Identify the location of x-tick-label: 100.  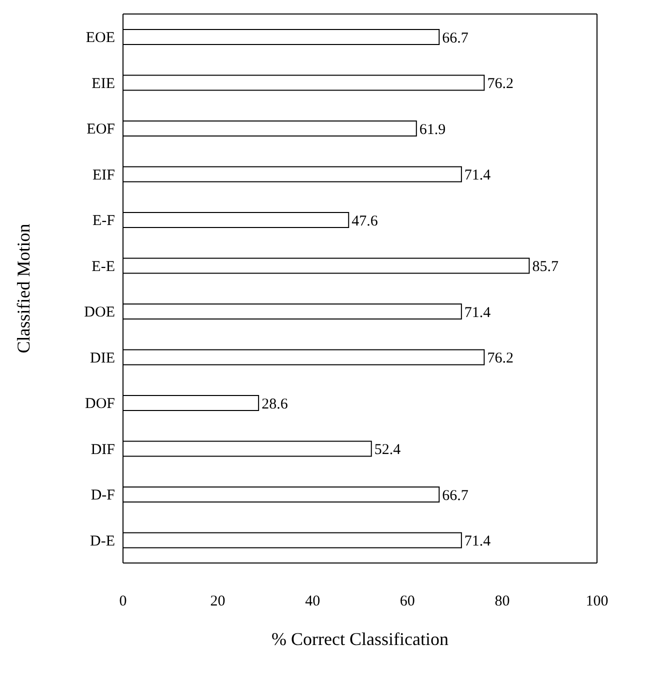
(597, 602).